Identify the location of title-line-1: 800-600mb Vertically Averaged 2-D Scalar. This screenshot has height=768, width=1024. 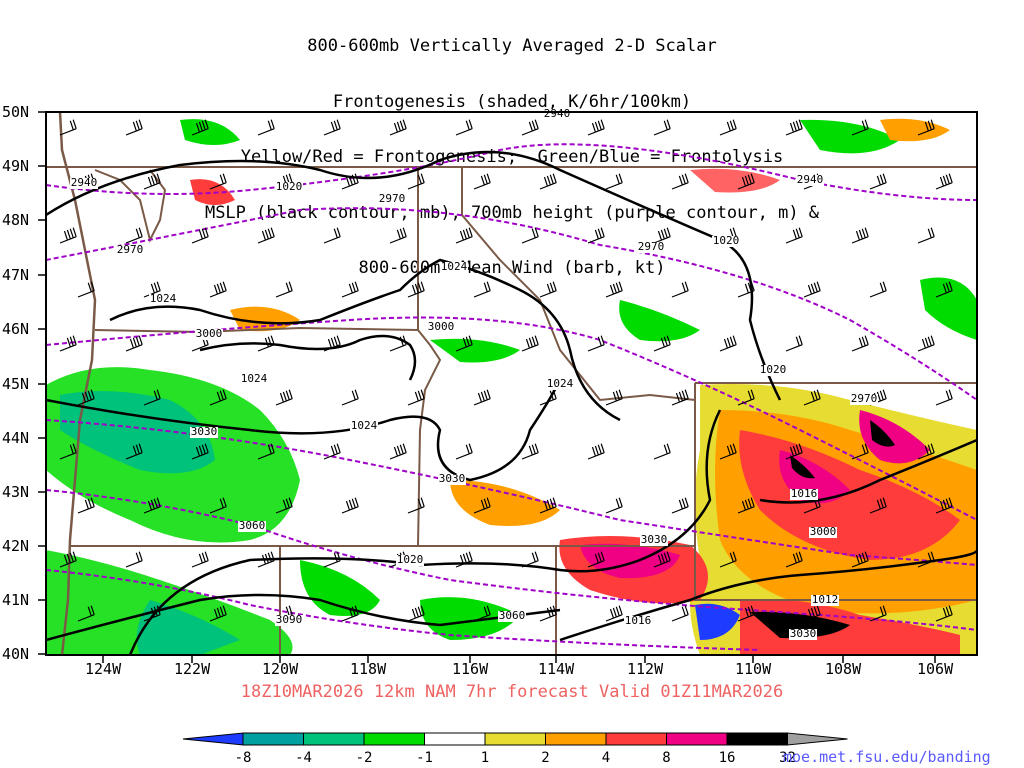
(512, 46).